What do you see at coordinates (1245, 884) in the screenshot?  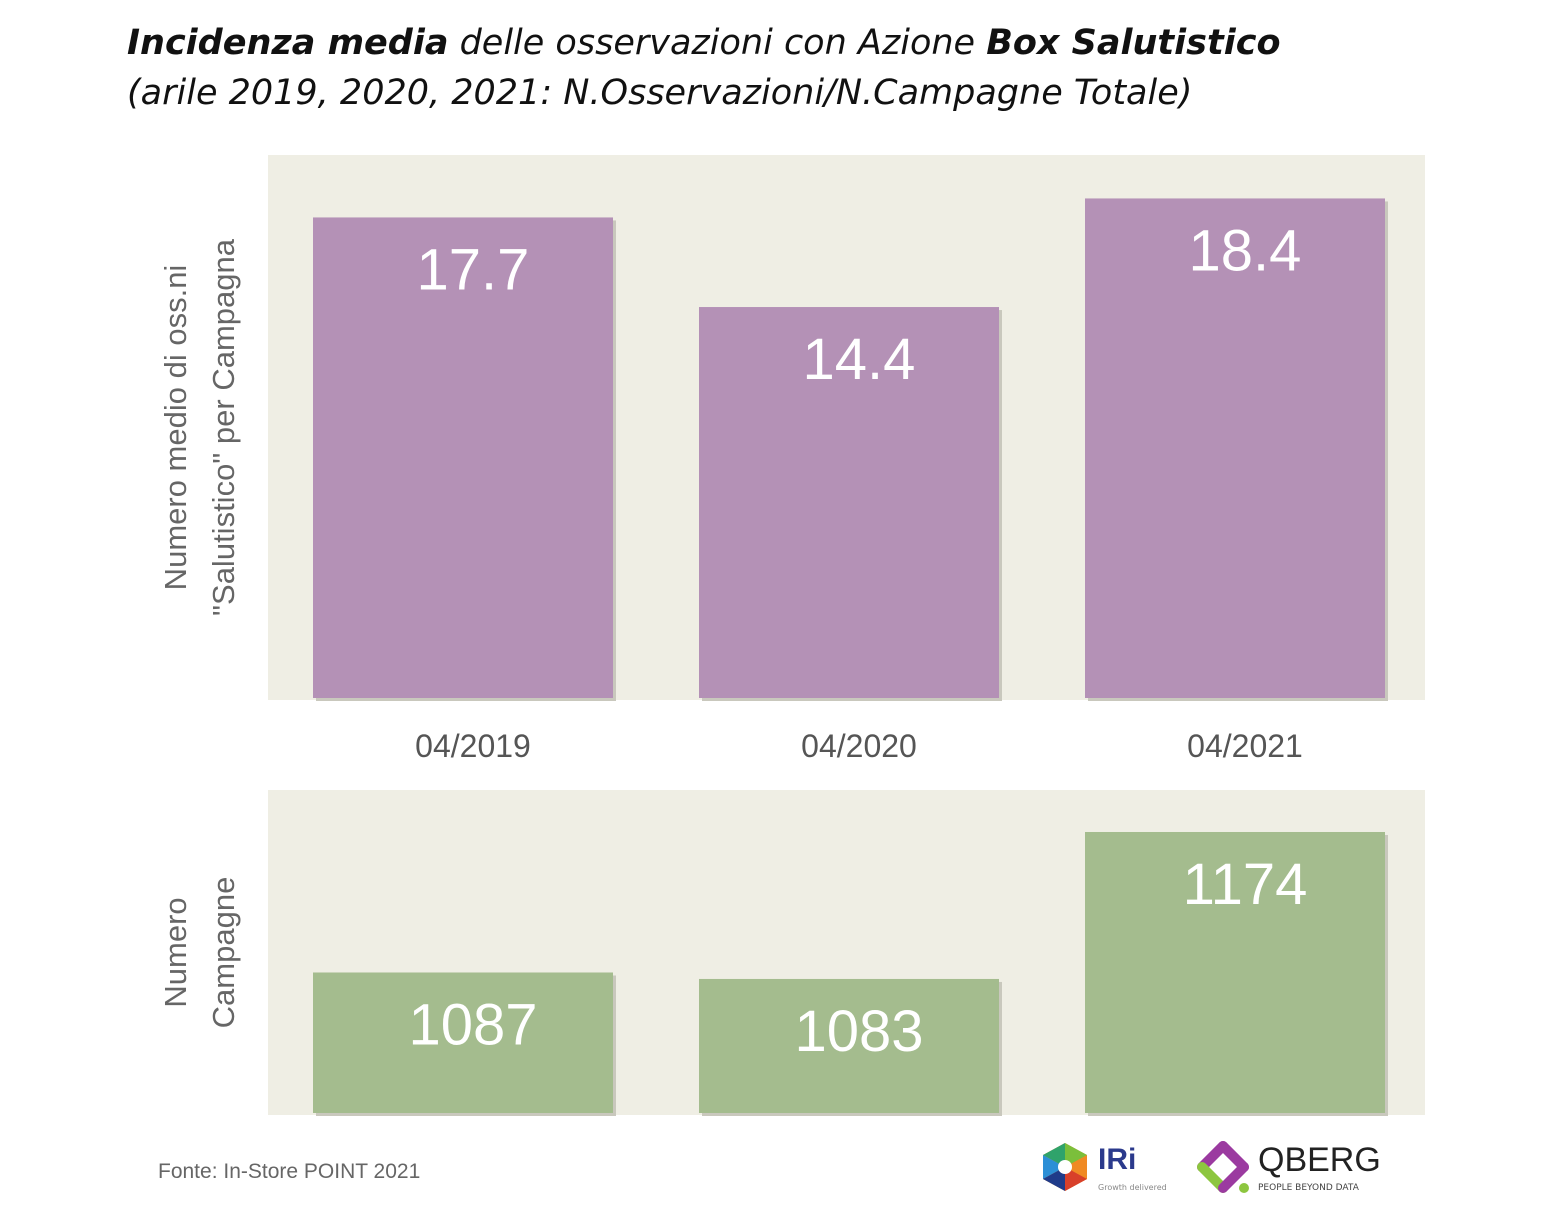 I see `data-label: 1174` at bounding box center [1245, 884].